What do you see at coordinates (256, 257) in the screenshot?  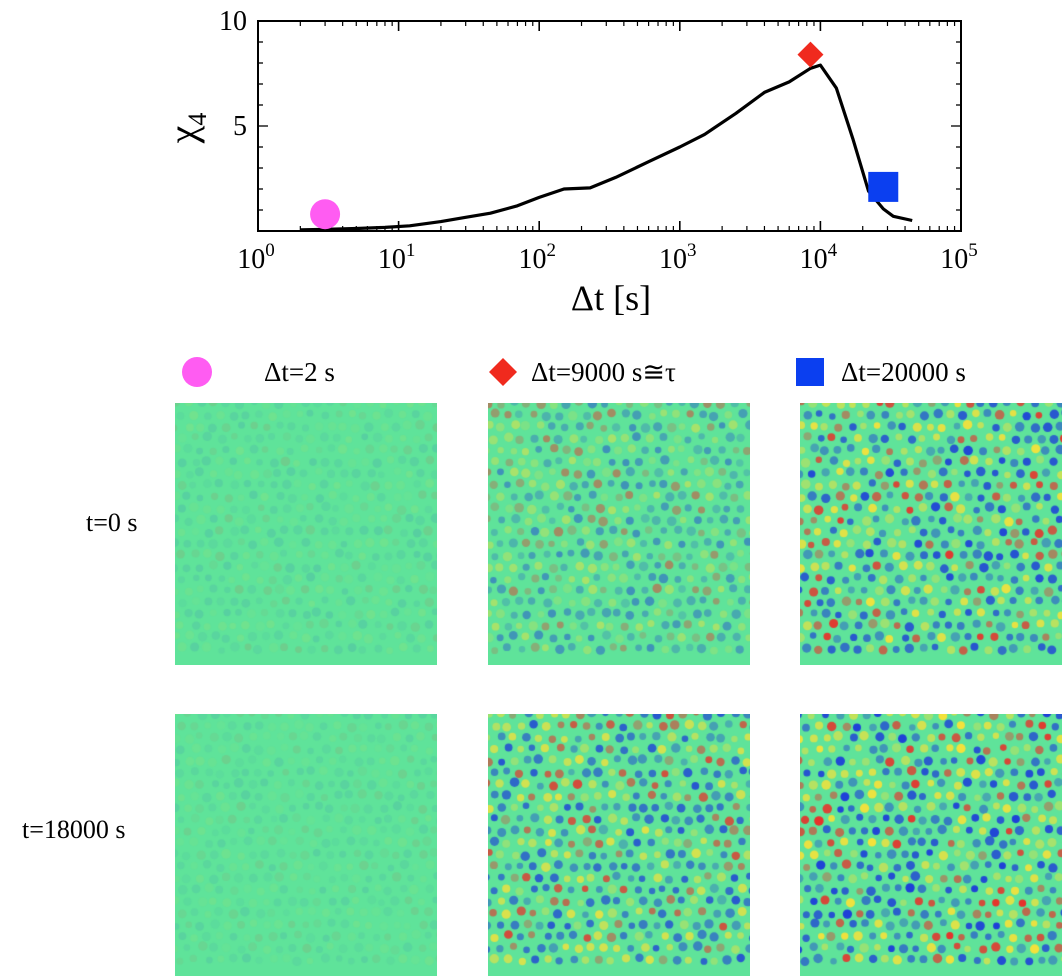 I see `x-tick-label: 10⁰` at bounding box center [256, 257].